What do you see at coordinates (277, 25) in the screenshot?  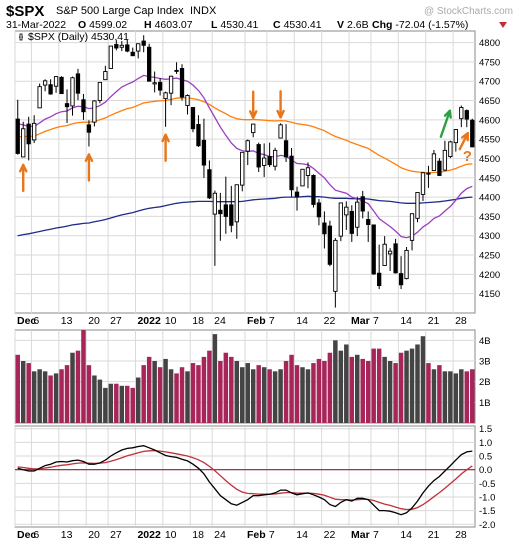 I see `close-label: C` at bounding box center [277, 25].